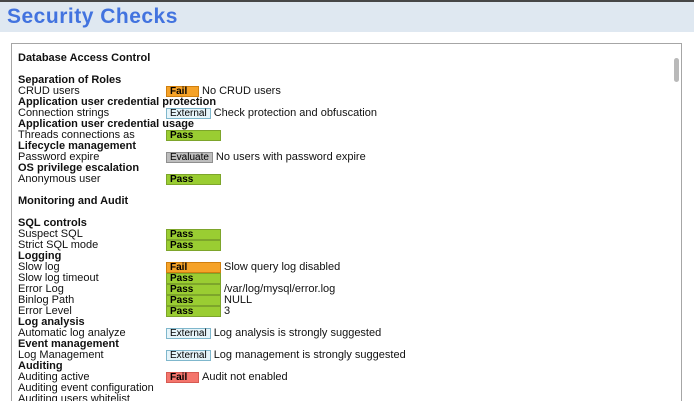 This screenshot has height=401, width=694. I want to click on check-label: Slow log timeout, so click(58, 278).